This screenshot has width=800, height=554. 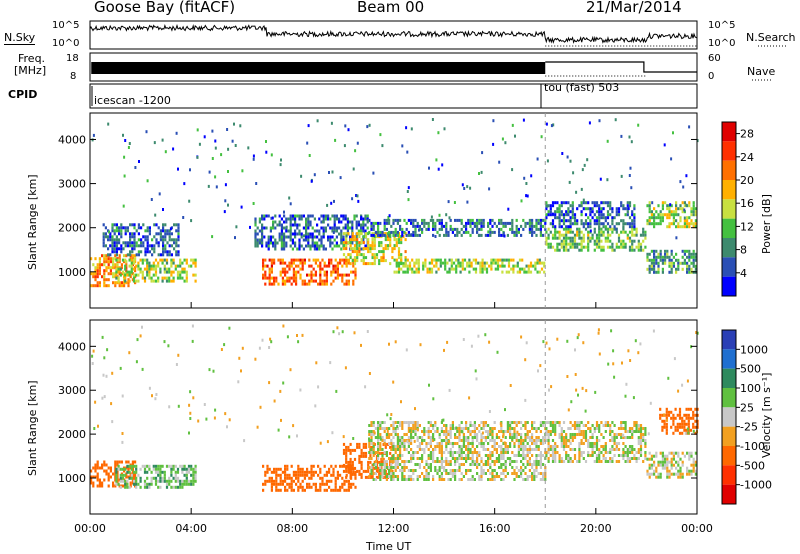 I want to click on x-tick-label: 08:00, so click(x=292, y=528).